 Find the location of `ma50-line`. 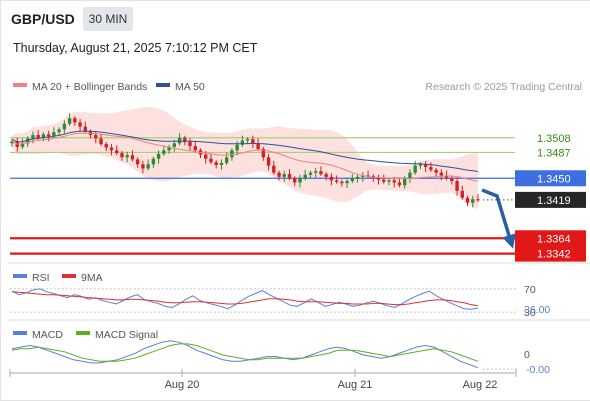

ma50-line is located at coordinates (245, 151).